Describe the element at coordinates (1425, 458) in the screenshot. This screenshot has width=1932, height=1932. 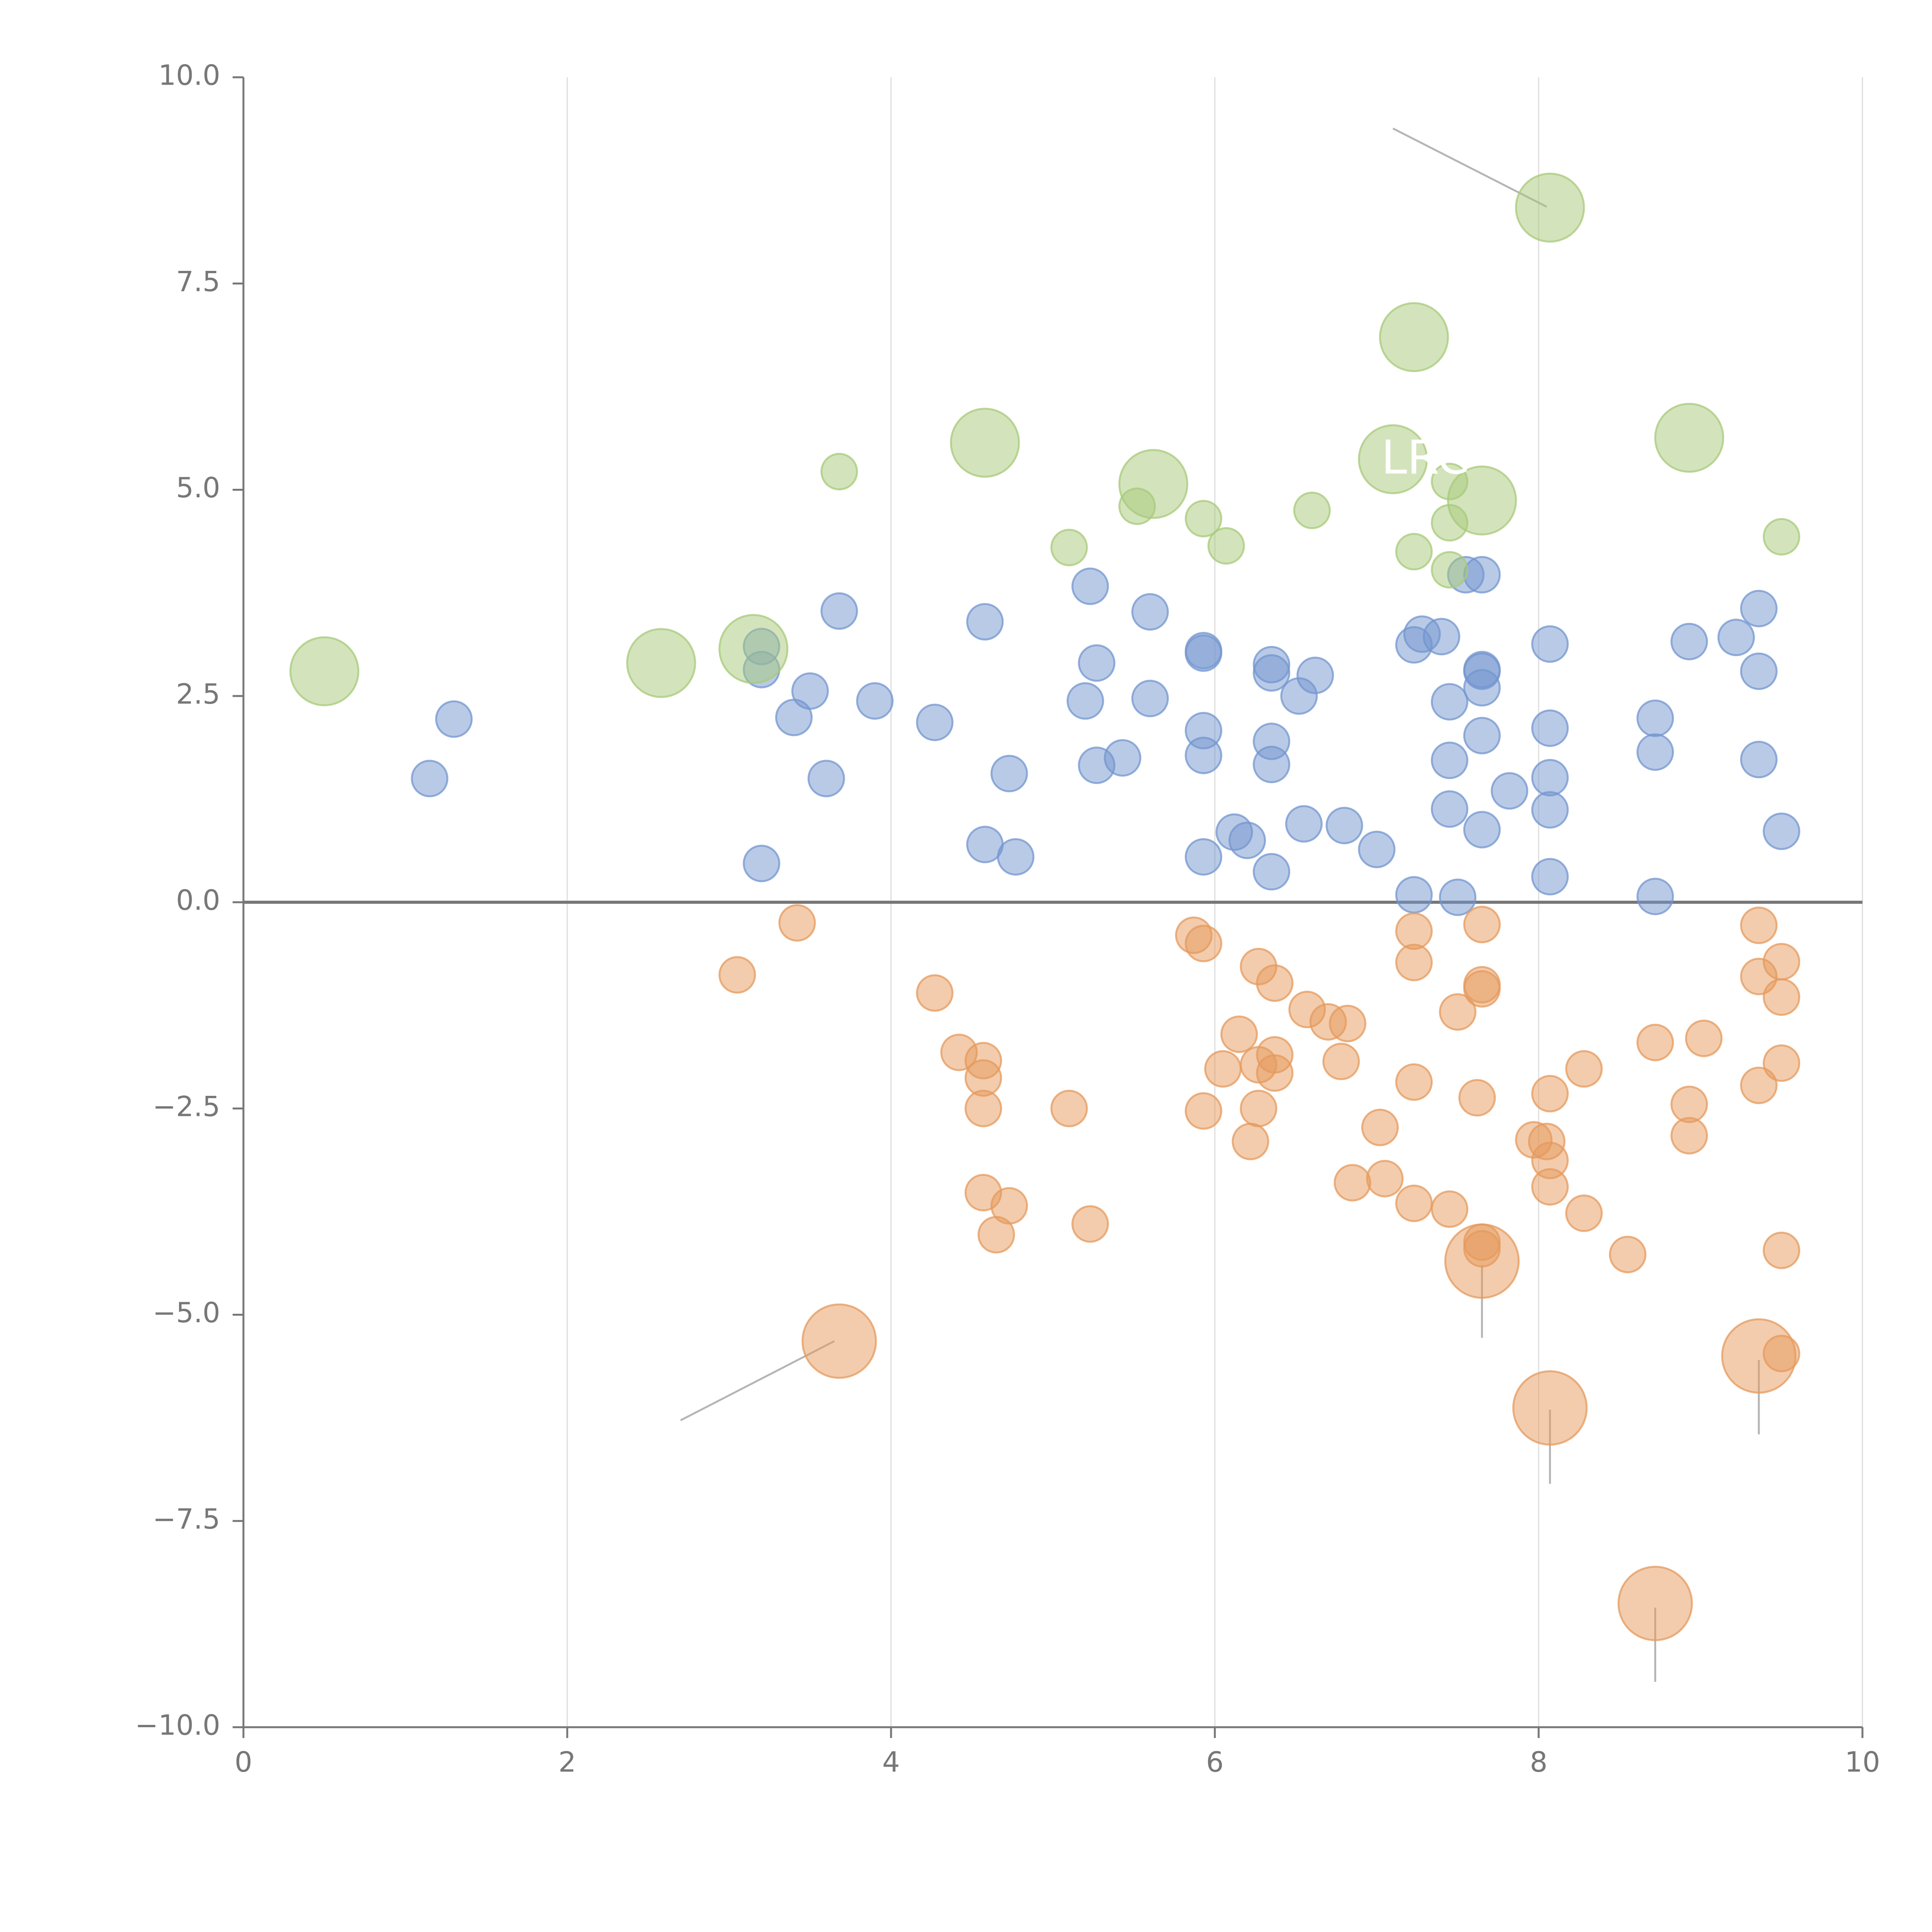
I see `annotation-label: LRC` at that location.